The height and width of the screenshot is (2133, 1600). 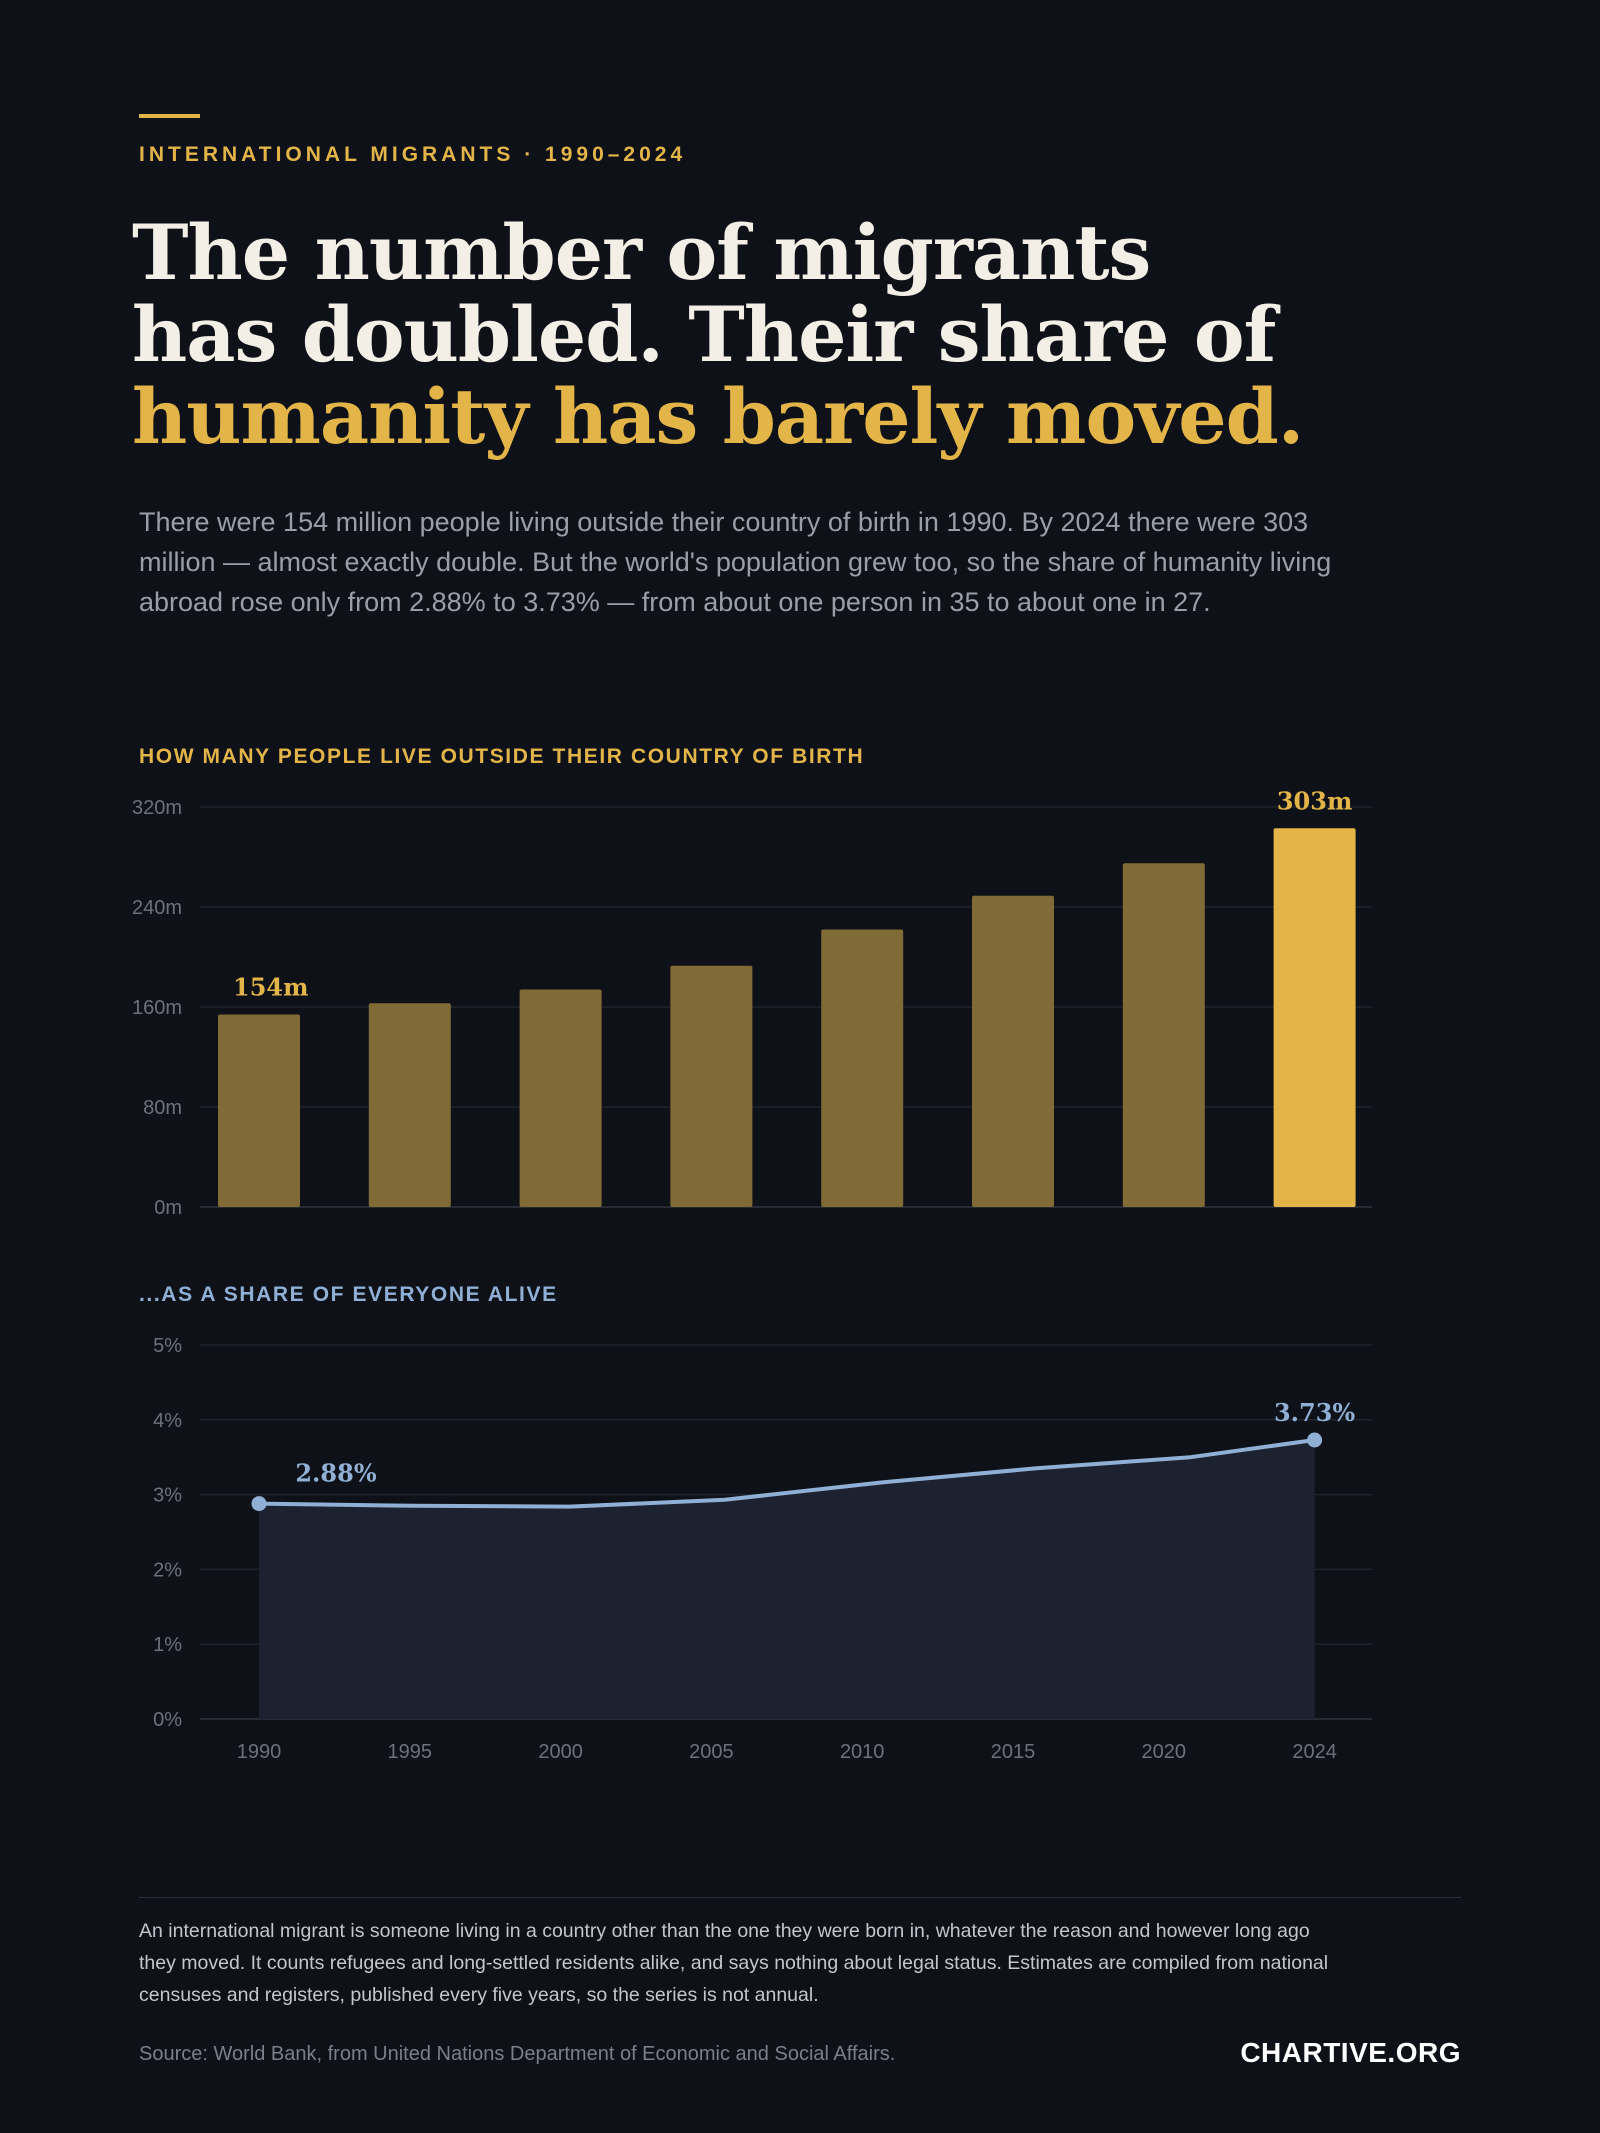 What do you see at coordinates (800, 1897) in the screenshot?
I see `footer-divider` at bounding box center [800, 1897].